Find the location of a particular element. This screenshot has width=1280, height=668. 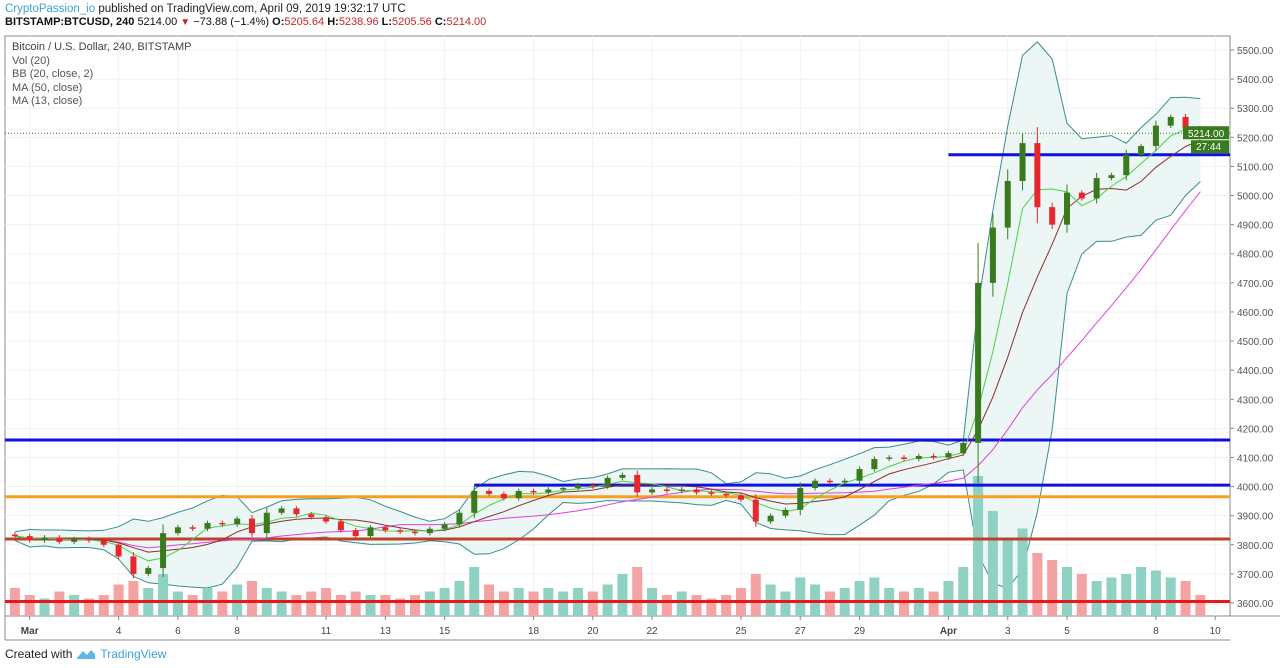

time-tick-label: 18 is located at coordinates (534, 631).